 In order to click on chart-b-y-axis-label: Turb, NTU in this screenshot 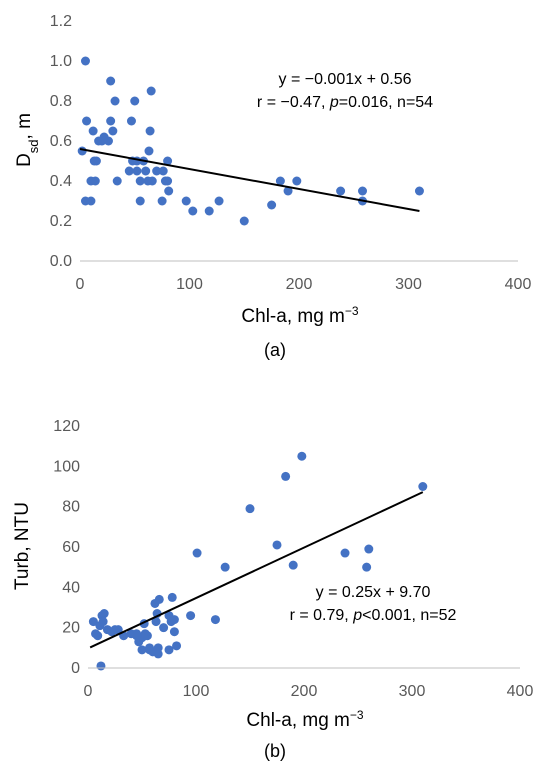, I will do `click(22, 546)`.